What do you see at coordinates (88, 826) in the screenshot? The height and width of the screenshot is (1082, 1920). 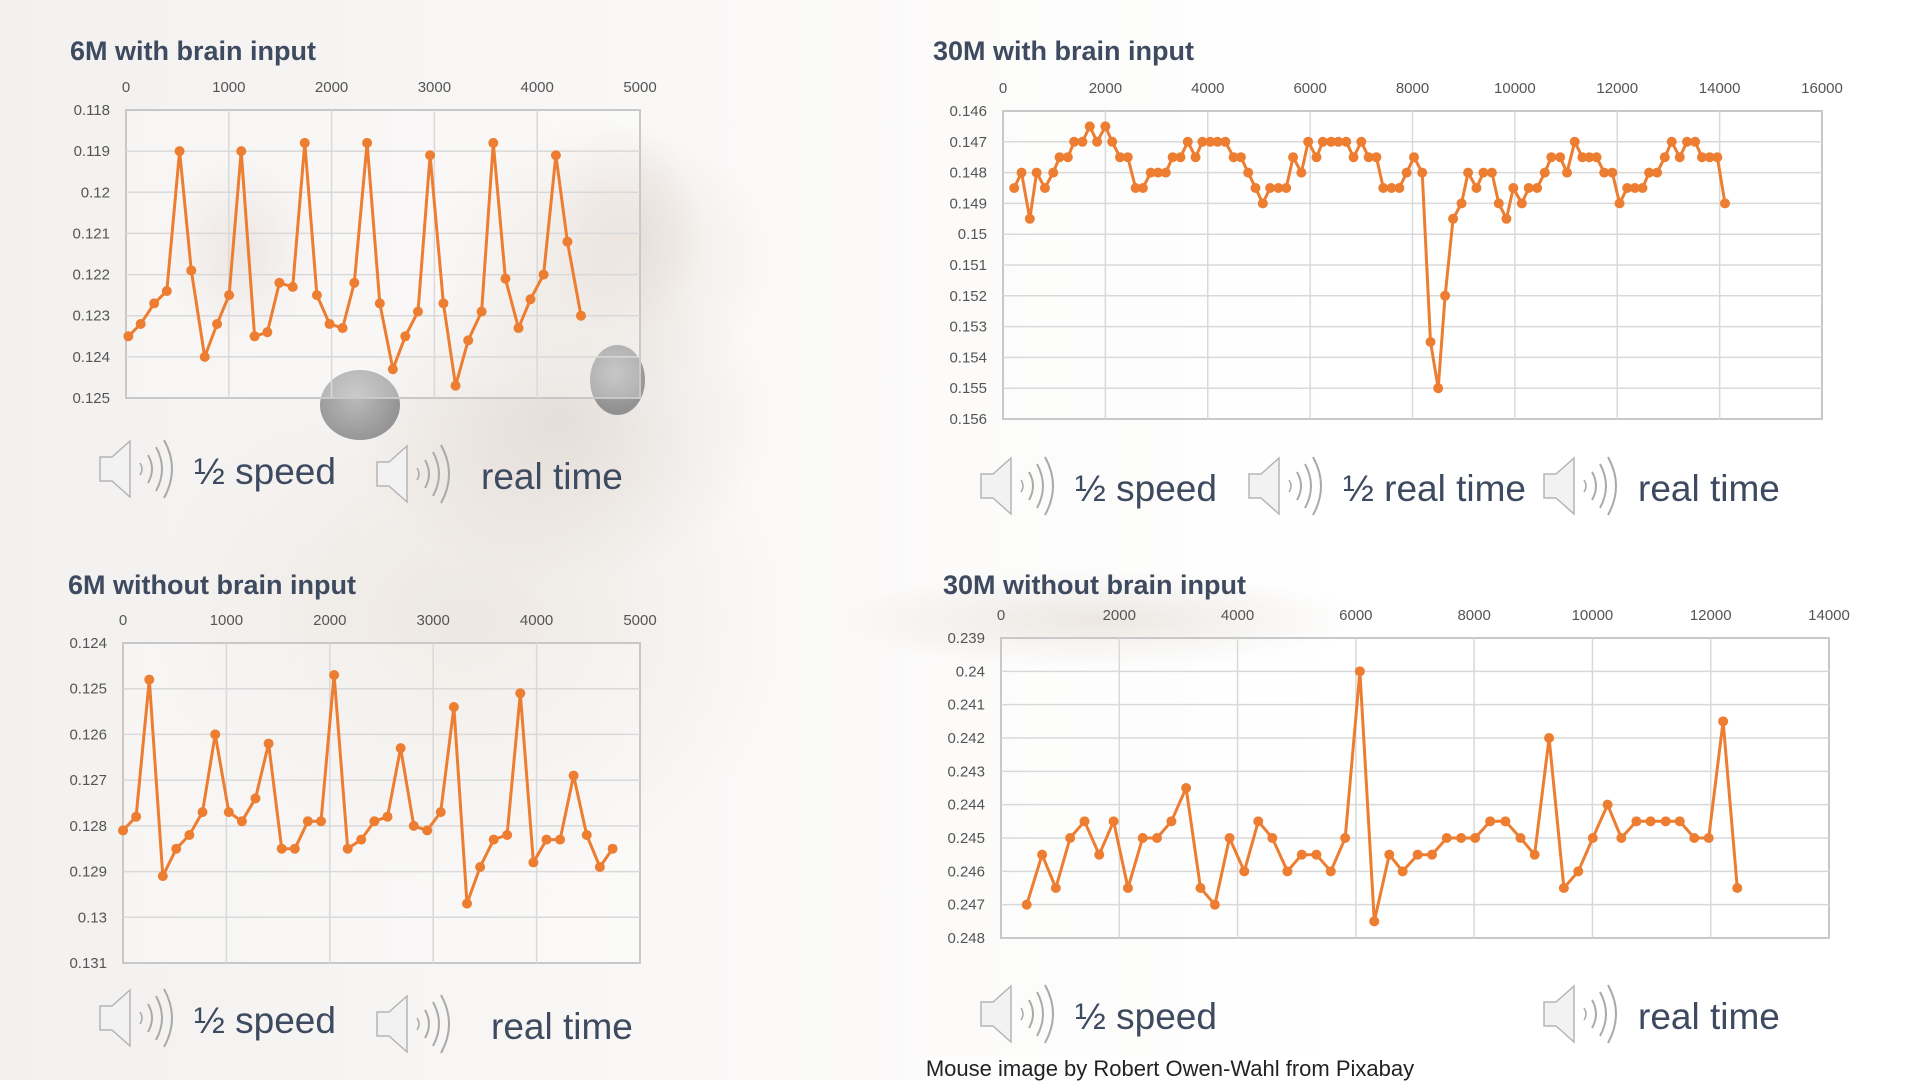 I see `y-tick-label: 0.128` at bounding box center [88, 826].